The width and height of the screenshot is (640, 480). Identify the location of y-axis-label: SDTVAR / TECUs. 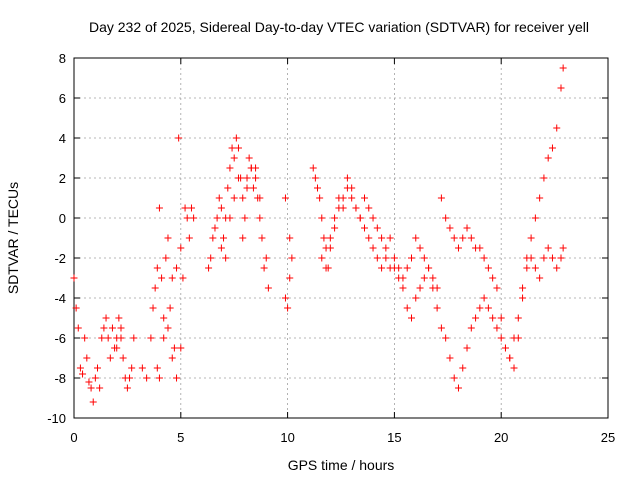
(13, 238).